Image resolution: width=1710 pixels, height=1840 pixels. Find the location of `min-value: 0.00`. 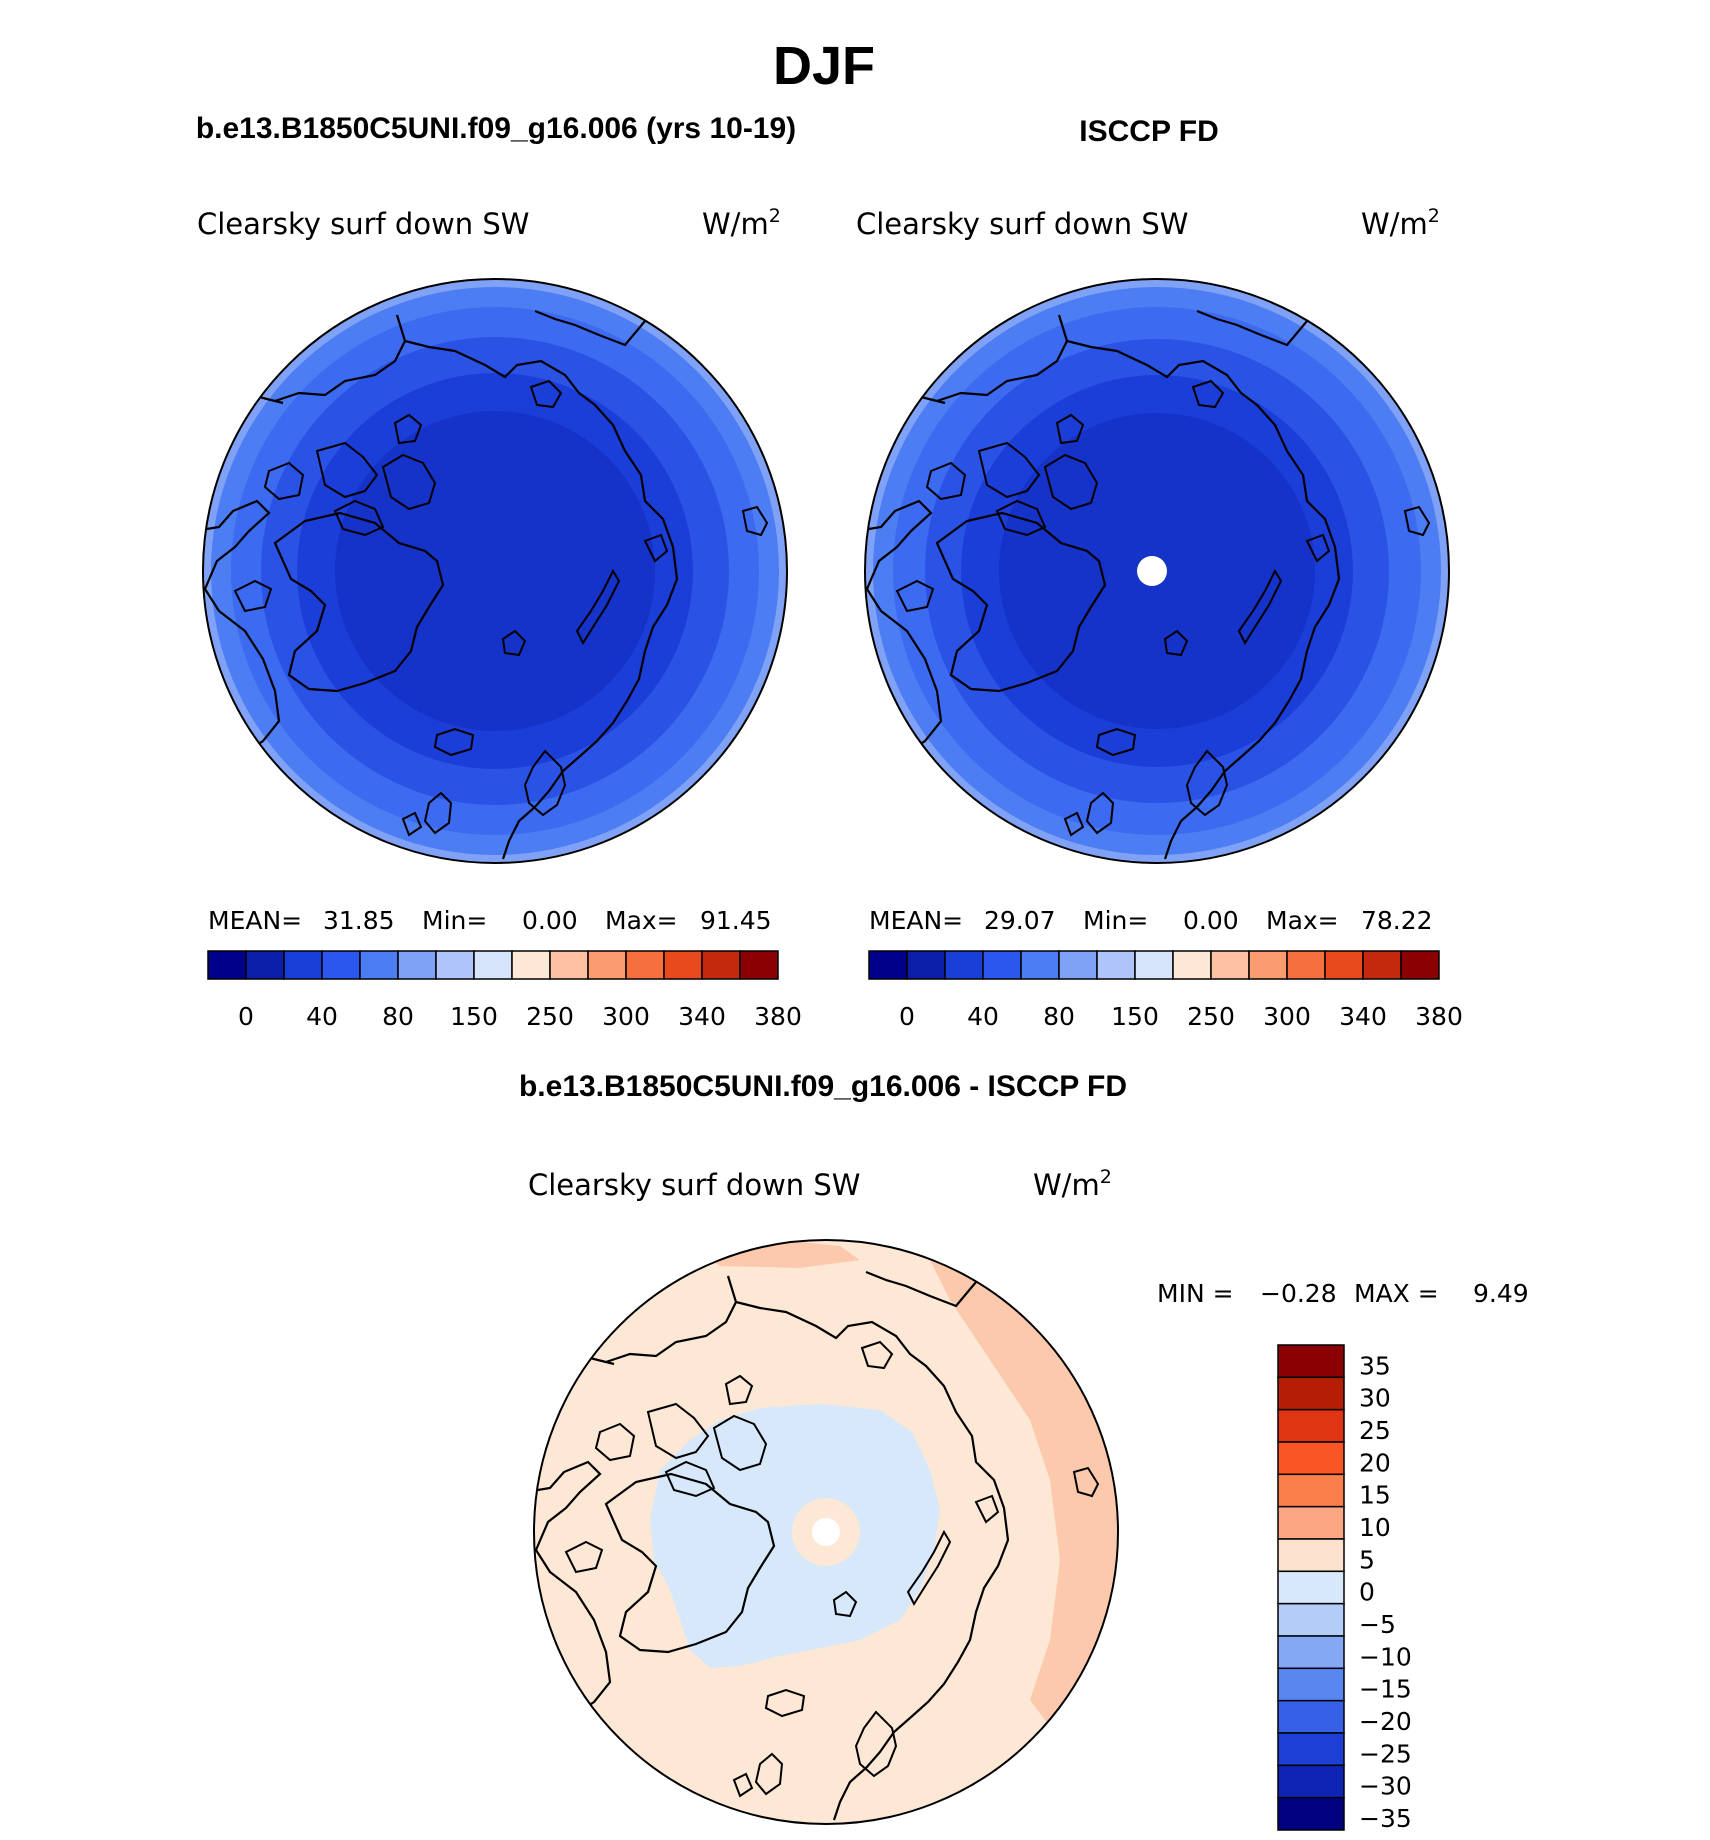

min-value: 0.00 is located at coordinates (1211, 920).